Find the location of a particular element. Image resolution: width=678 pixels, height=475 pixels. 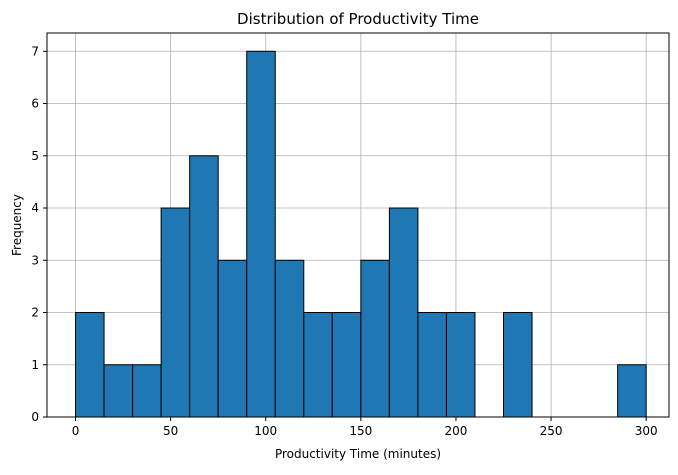

y-tick-label: 0 is located at coordinates (35, 417).